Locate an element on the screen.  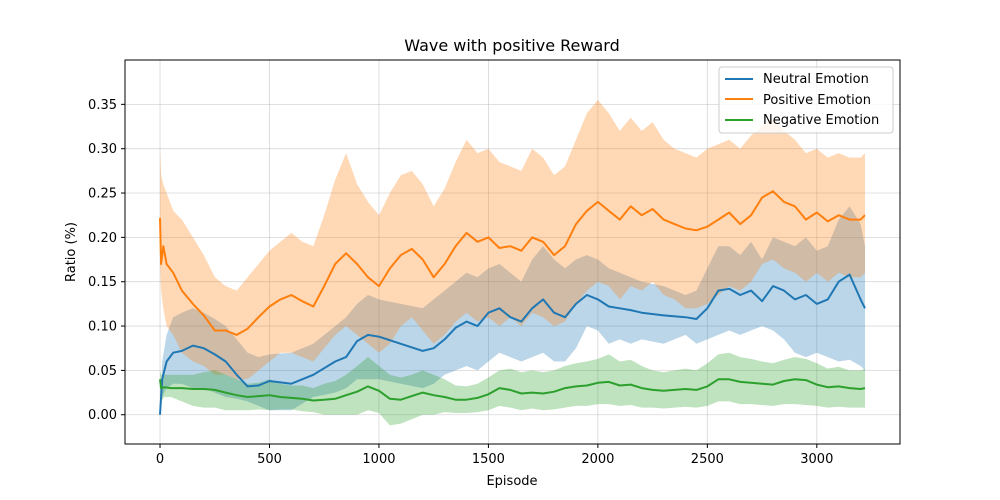
legend-frame is located at coordinates (806, 100).